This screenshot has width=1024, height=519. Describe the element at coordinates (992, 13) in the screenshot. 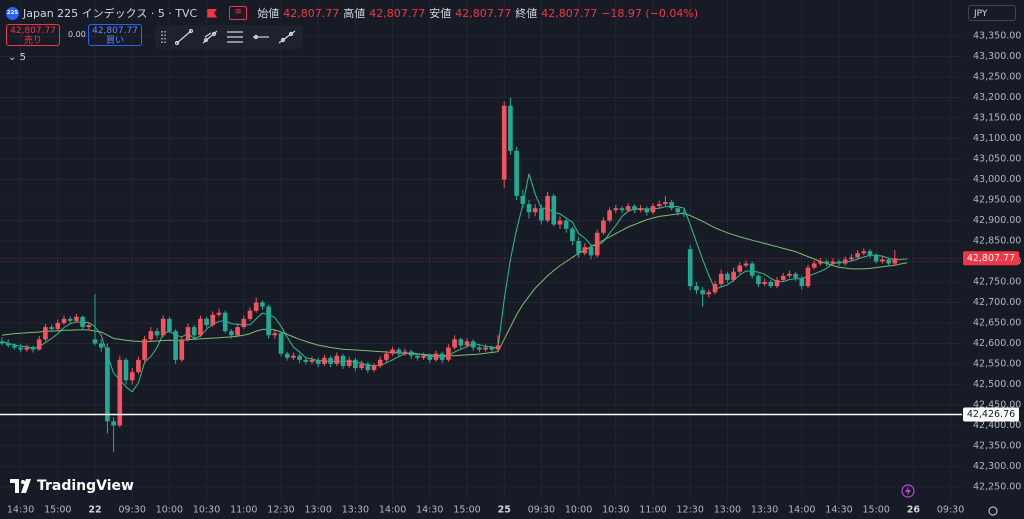

I see `currency-button: JPY` at that location.